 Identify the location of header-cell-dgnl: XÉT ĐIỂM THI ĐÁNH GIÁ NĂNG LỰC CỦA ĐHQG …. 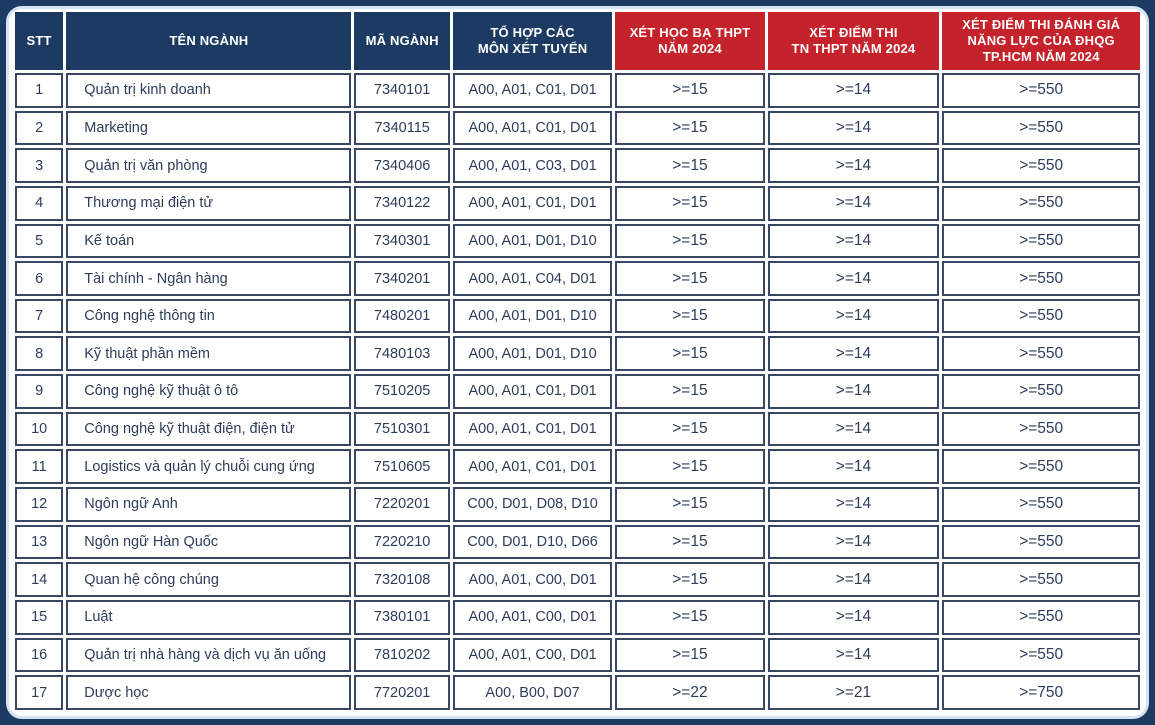
(1041, 41).